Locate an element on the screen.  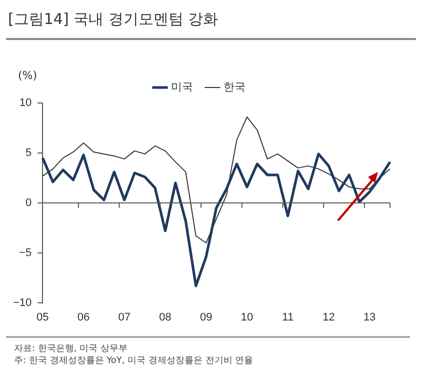
x-tick-label: 08 is located at coordinates (165, 317).